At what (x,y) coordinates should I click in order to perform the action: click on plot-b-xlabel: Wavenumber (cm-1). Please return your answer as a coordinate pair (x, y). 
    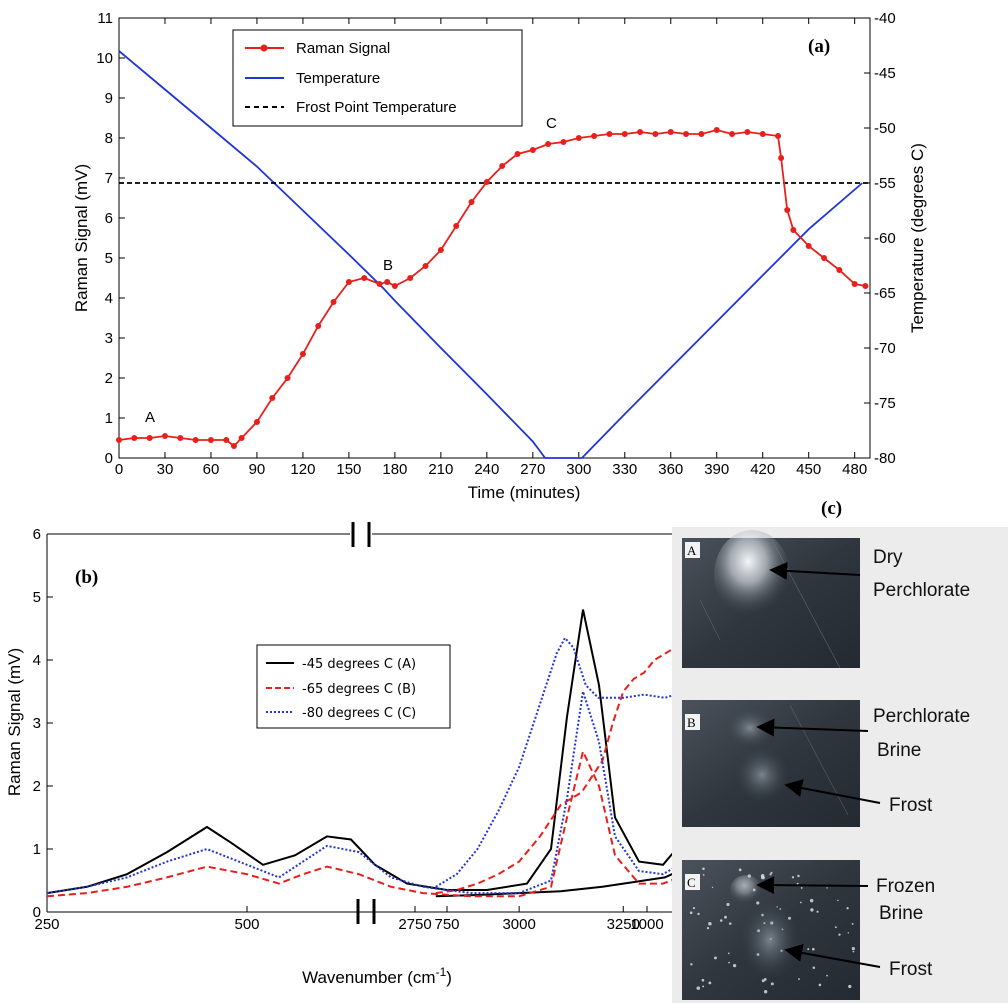
    Looking at the image, I should click on (377, 976).